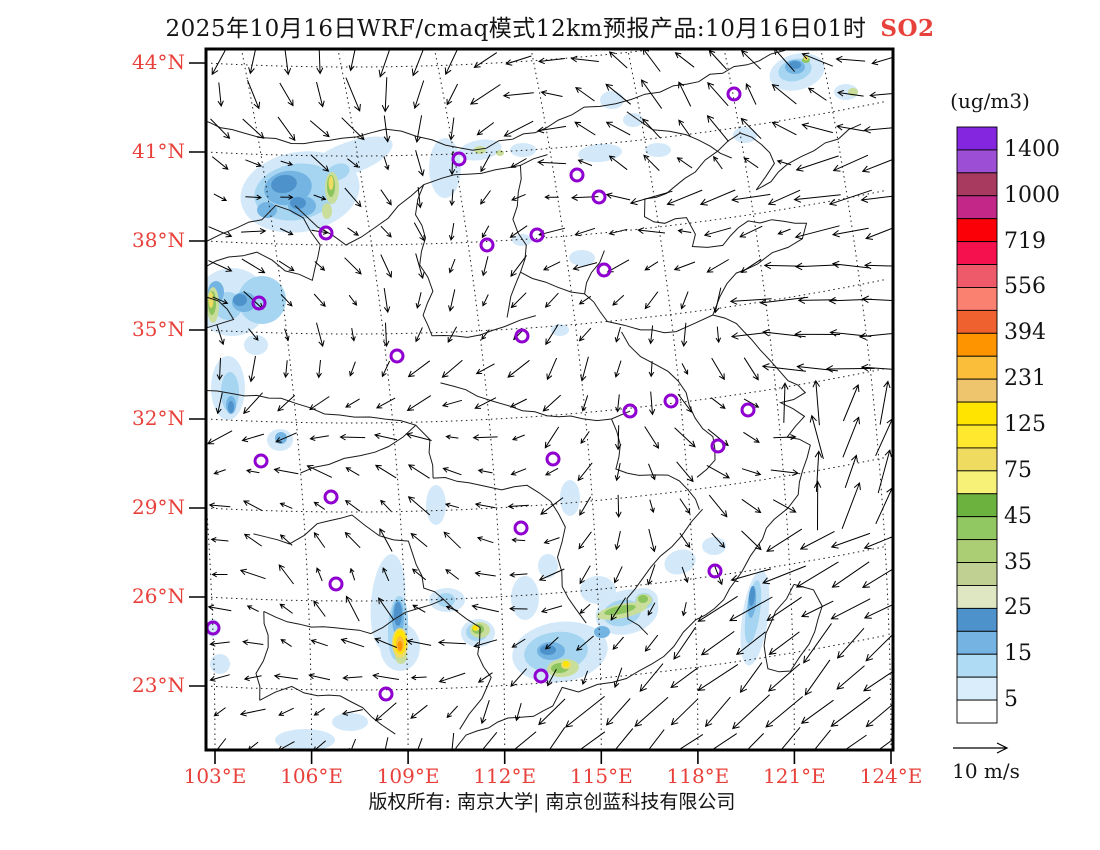 The width and height of the screenshot is (1100, 850). What do you see at coordinates (158, 240) in the screenshot?
I see `latitude-label: 38°N` at bounding box center [158, 240].